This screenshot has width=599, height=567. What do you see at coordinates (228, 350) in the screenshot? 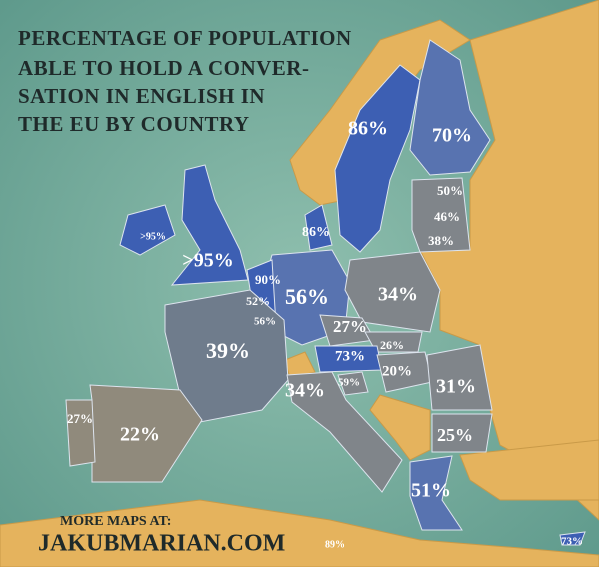
I see `country-value: 39%` at bounding box center [228, 350].